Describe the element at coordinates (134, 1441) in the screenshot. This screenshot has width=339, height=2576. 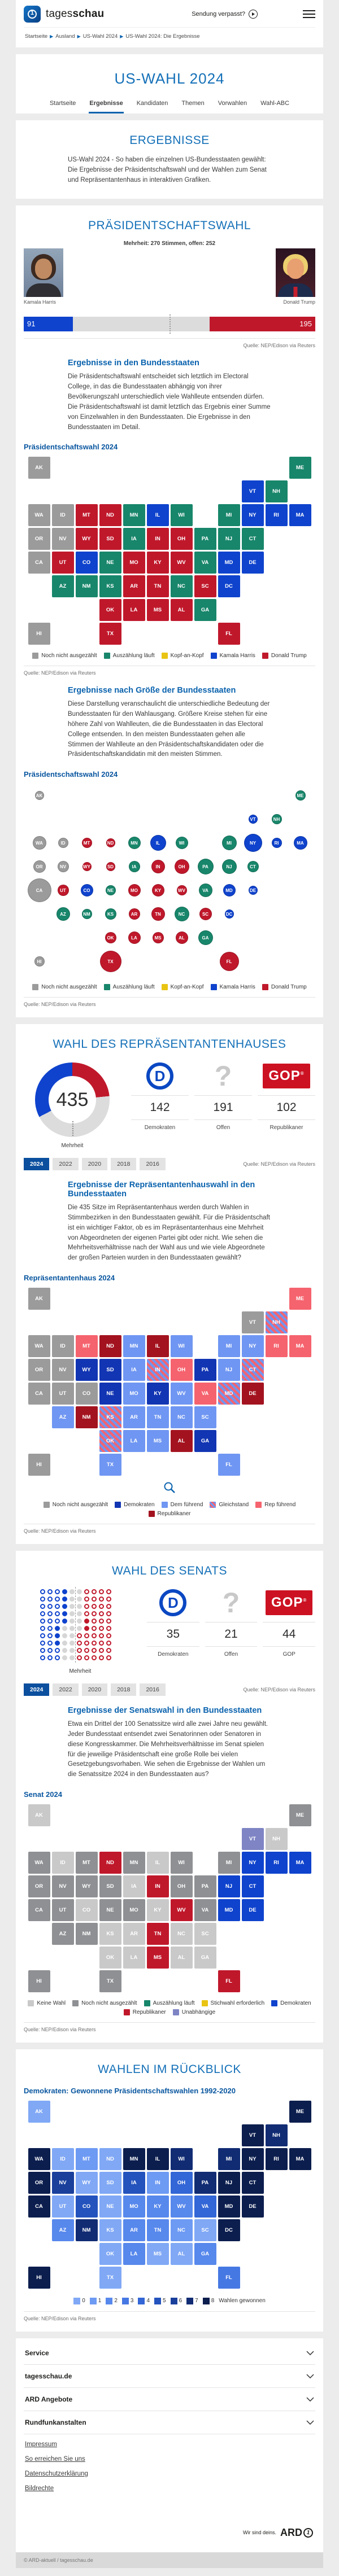
I see `state-la: LA` at that location.